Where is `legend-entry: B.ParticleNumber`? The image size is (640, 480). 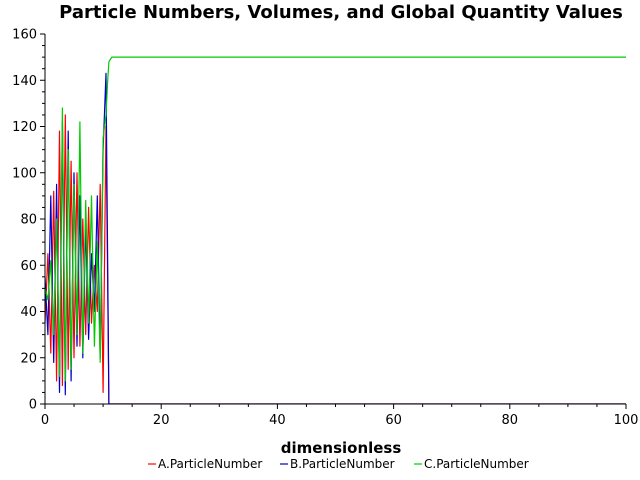 legend-entry: B.ParticleNumber is located at coordinates (342, 464).